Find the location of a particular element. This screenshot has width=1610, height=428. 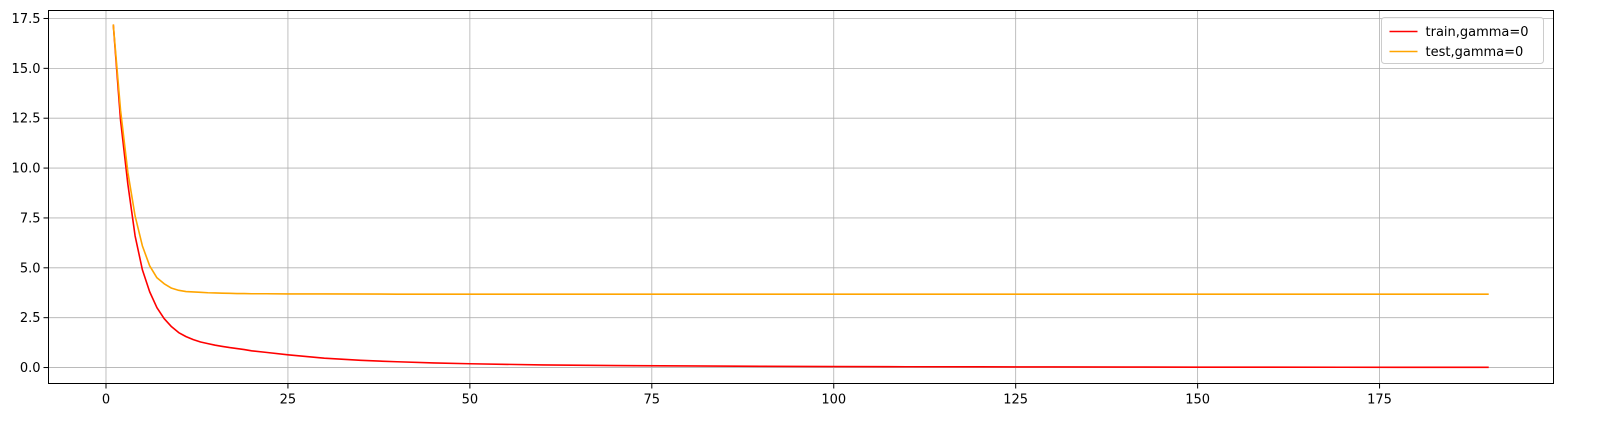

y-tick-label: 12.5 is located at coordinates (26, 119).